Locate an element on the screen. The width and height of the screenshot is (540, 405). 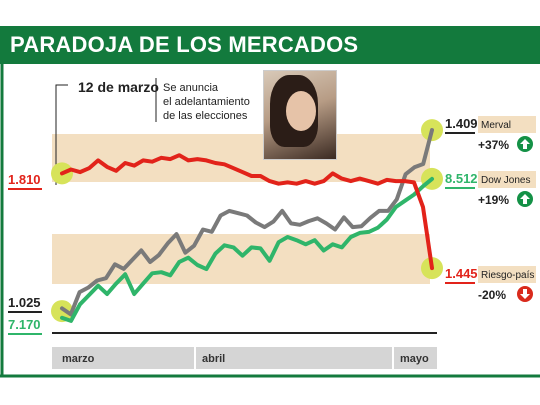
annotation-text-3: de las elecciones is located at coordinates (205, 116).